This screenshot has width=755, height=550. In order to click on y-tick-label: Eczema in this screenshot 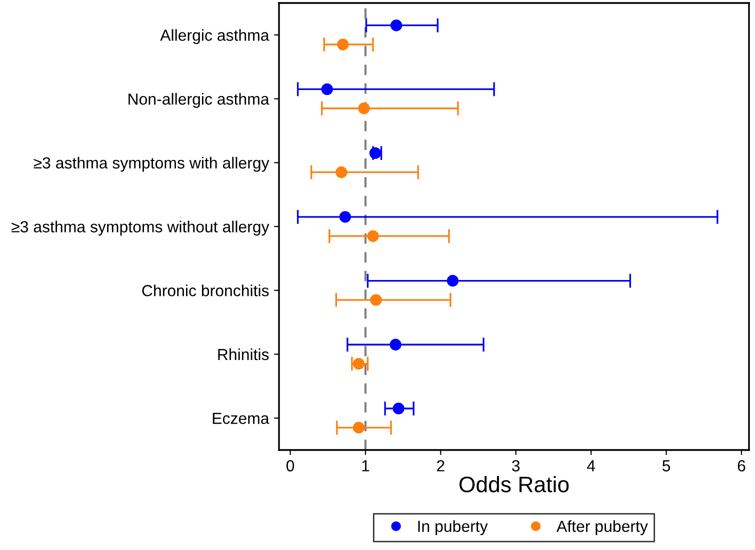, I will do `click(241, 418)`.